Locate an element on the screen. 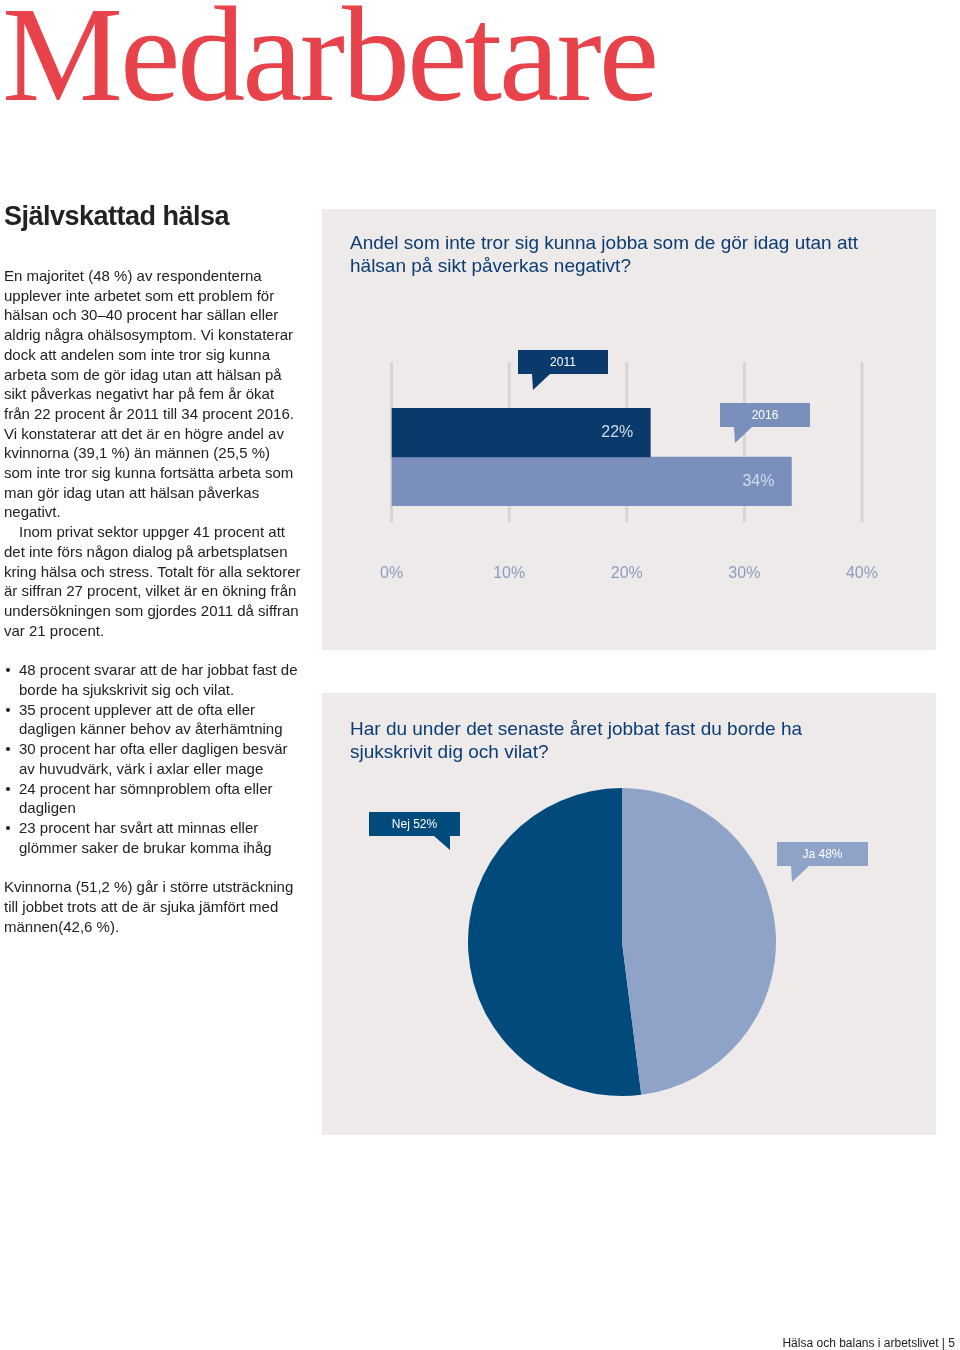 This screenshot has height=1350, width=960. text: 2016 is located at coordinates (765, 415).